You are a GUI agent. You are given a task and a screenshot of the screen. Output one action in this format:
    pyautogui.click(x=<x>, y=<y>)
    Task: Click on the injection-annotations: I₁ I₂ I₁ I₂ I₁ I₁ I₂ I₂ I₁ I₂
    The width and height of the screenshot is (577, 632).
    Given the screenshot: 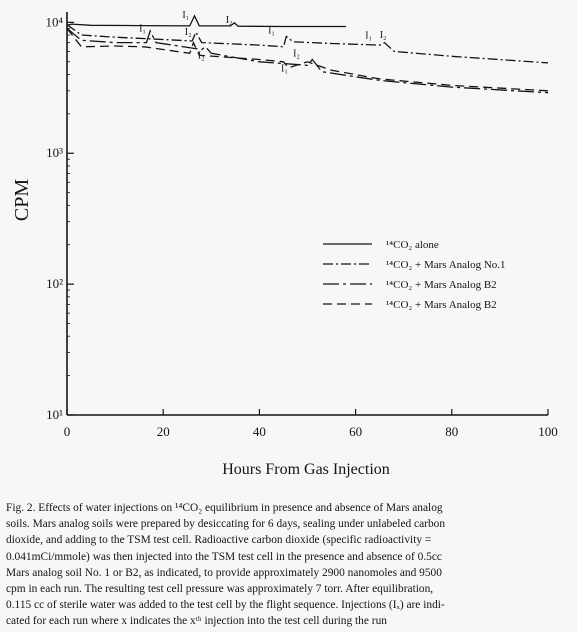 What is the action you would take?
    pyautogui.click(x=262, y=42)
    